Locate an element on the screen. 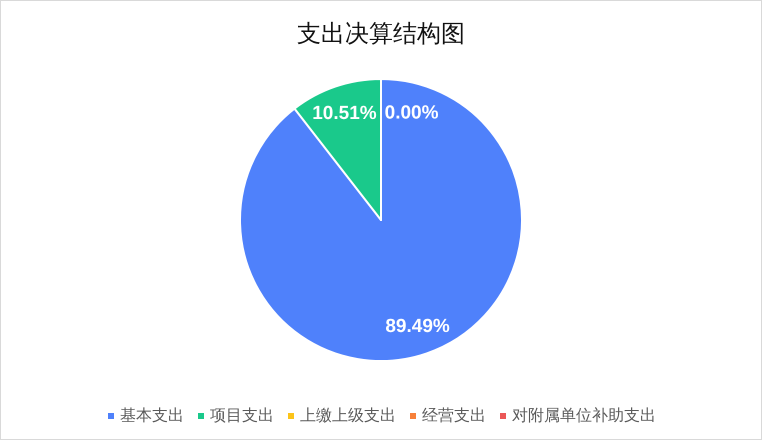 This screenshot has width=762, height=440. legend-label: 基本支出 is located at coordinates (152, 415).